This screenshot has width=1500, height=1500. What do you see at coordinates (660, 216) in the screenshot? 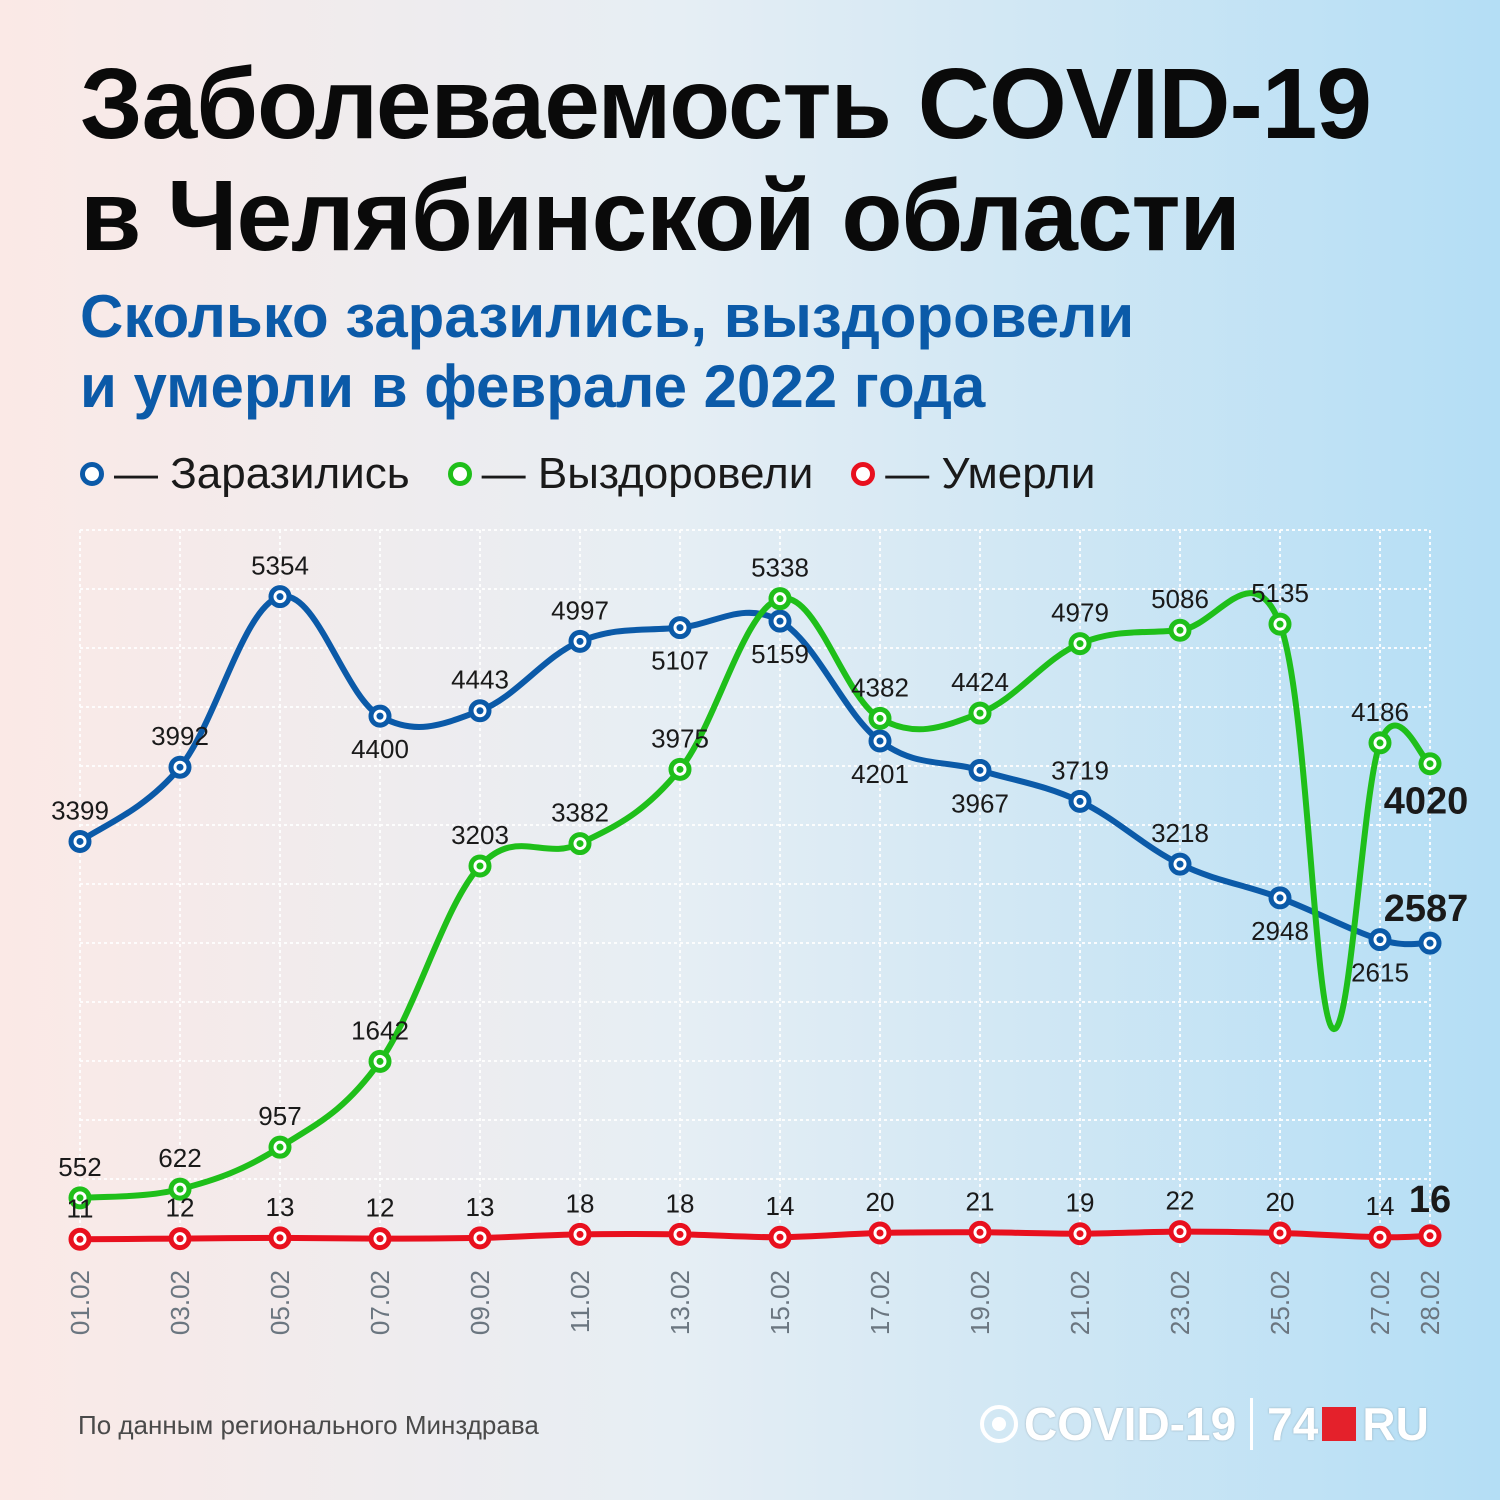
I see `chart-title-line2: в Челябинской области` at bounding box center [660, 216].